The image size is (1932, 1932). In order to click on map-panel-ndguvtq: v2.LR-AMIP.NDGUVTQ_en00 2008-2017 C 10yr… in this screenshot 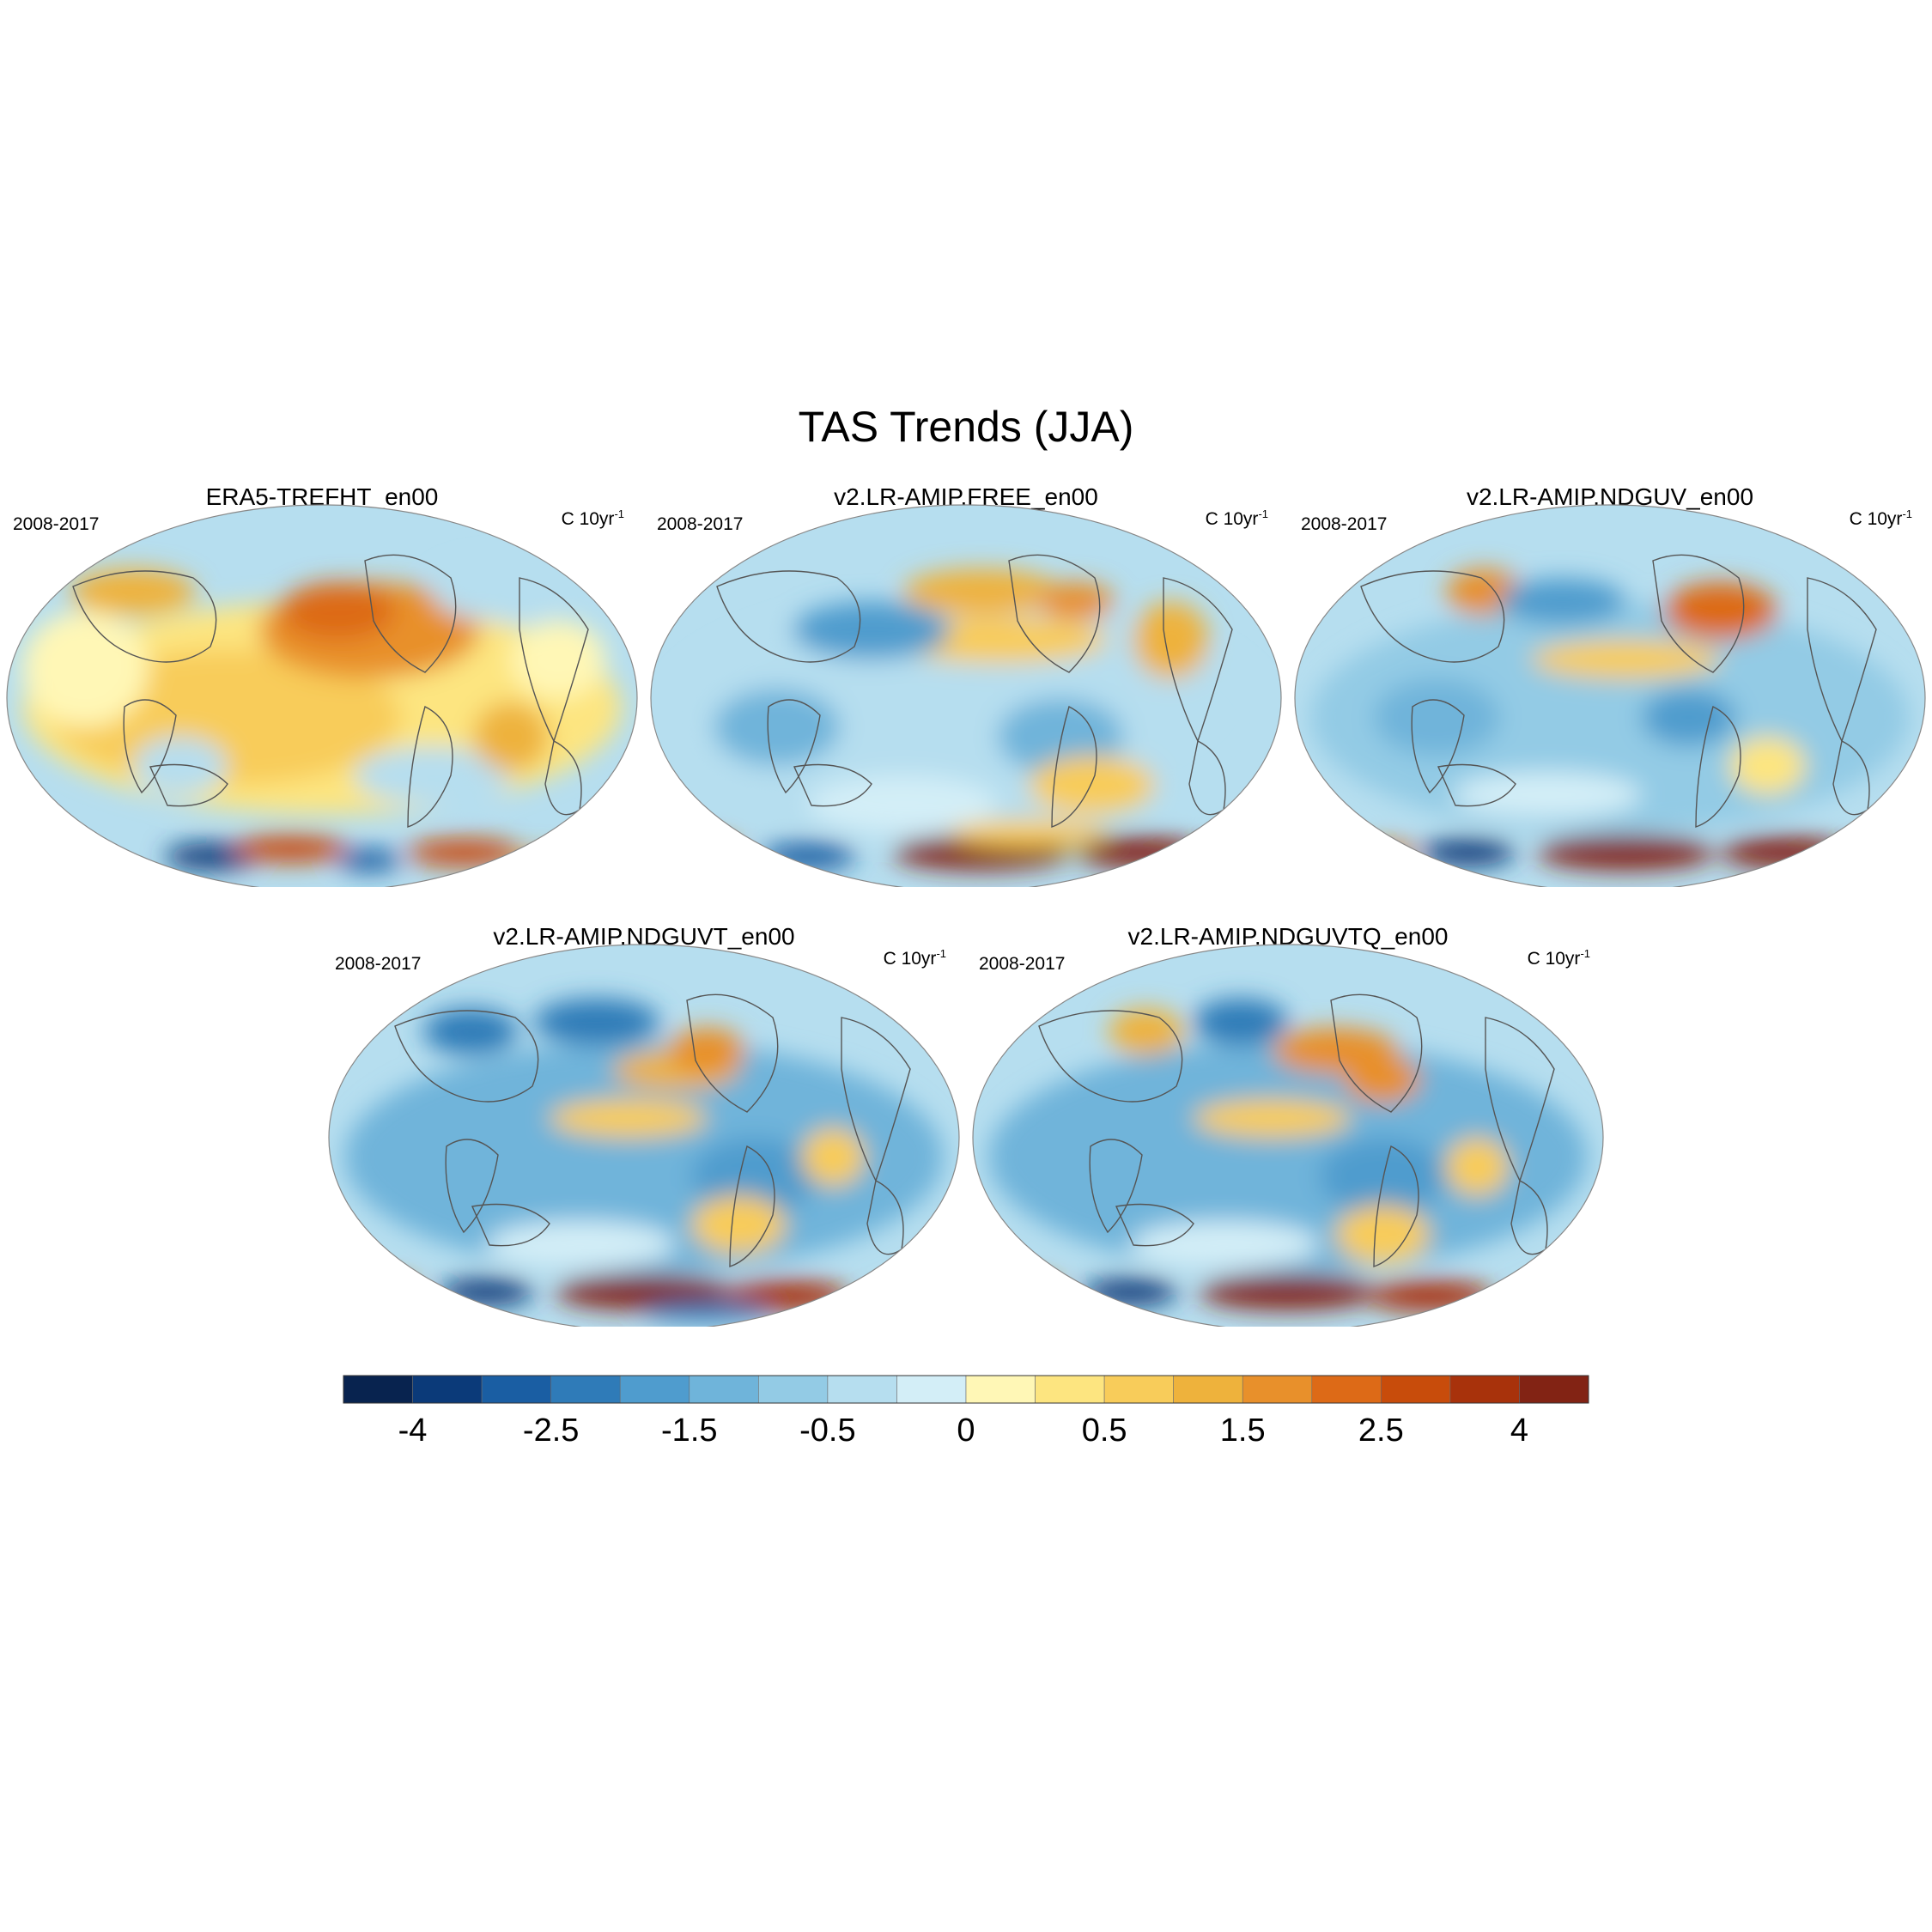, I will do `click(1288, 1125)`.